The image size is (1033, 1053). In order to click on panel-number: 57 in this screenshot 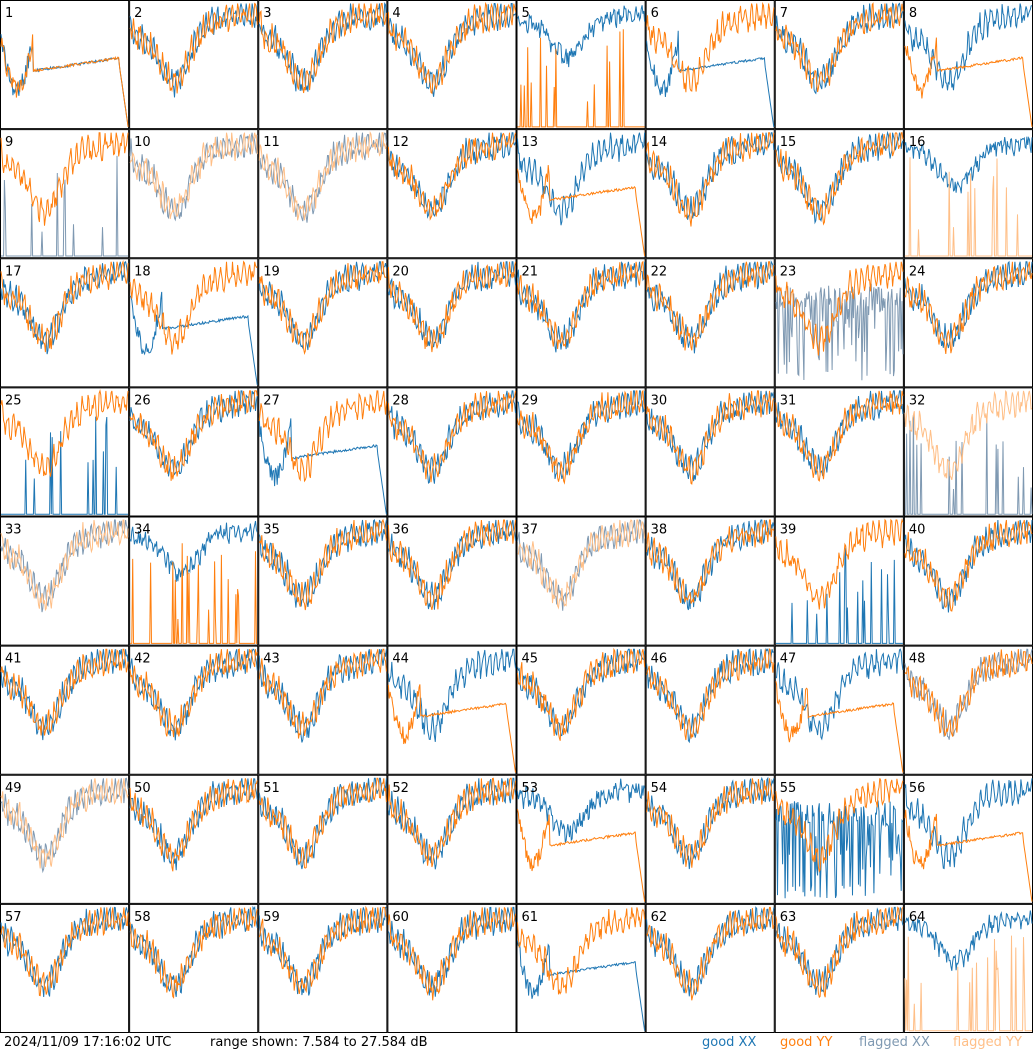, I will do `click(13, 917)`.